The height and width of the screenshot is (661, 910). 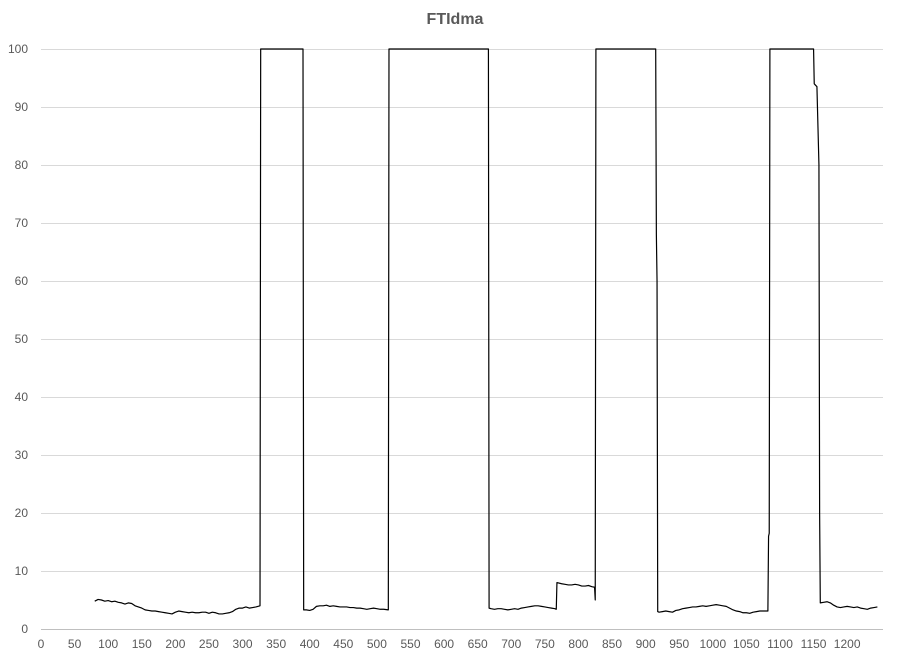 What do you see at coordinates (646, 644) in the screenshot?
I see `x-tick-label: 900` at bounding box center [646, 644].